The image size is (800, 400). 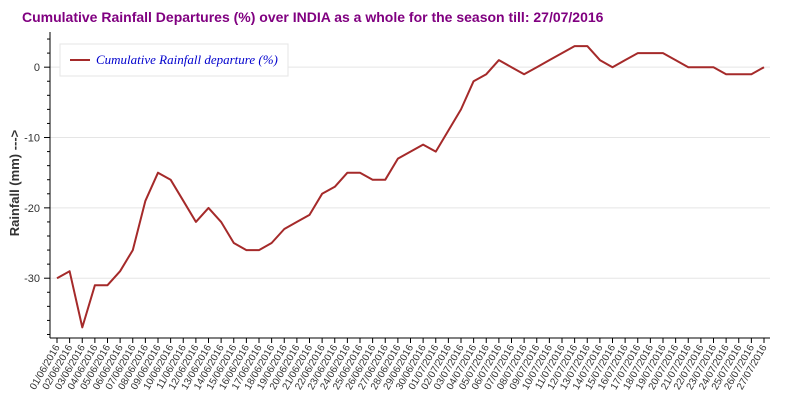 What do you see at coordinates (187, 59) in the screenshot?
I see `legend-label: Cumulative Rainfall departure (%)` at bounding box center [187, 59].